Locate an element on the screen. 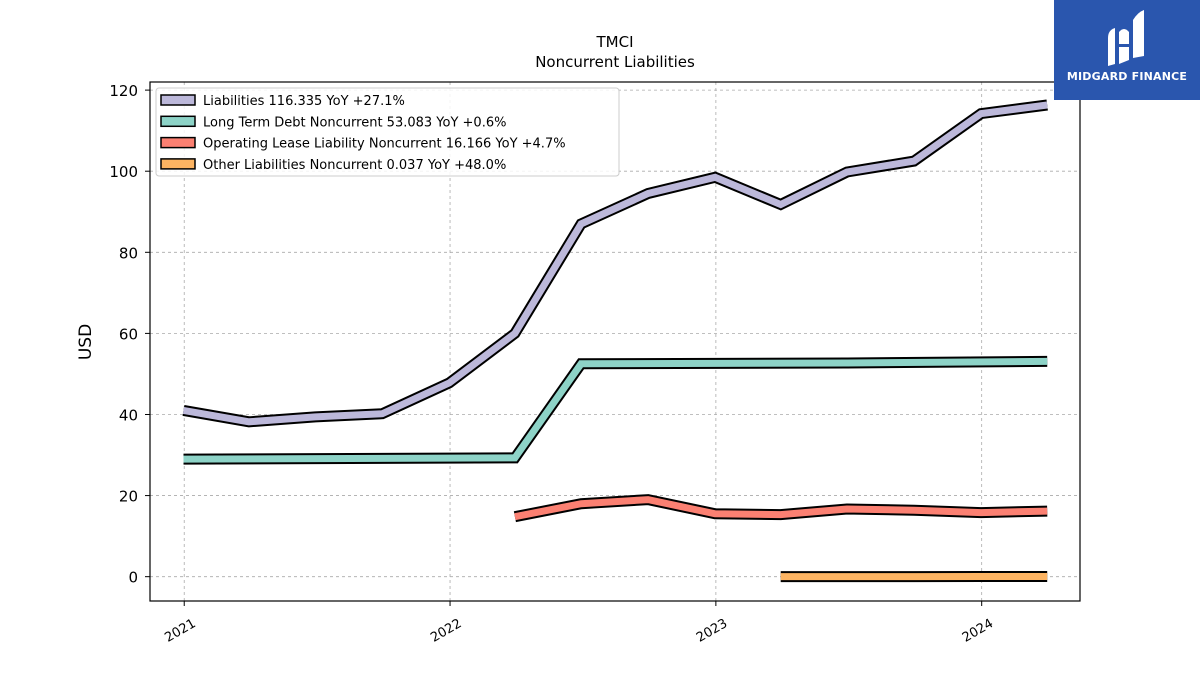 Image resolution: width=1200 pixels, height=675 pixels. legend-box is located at coordinates (387, 132).